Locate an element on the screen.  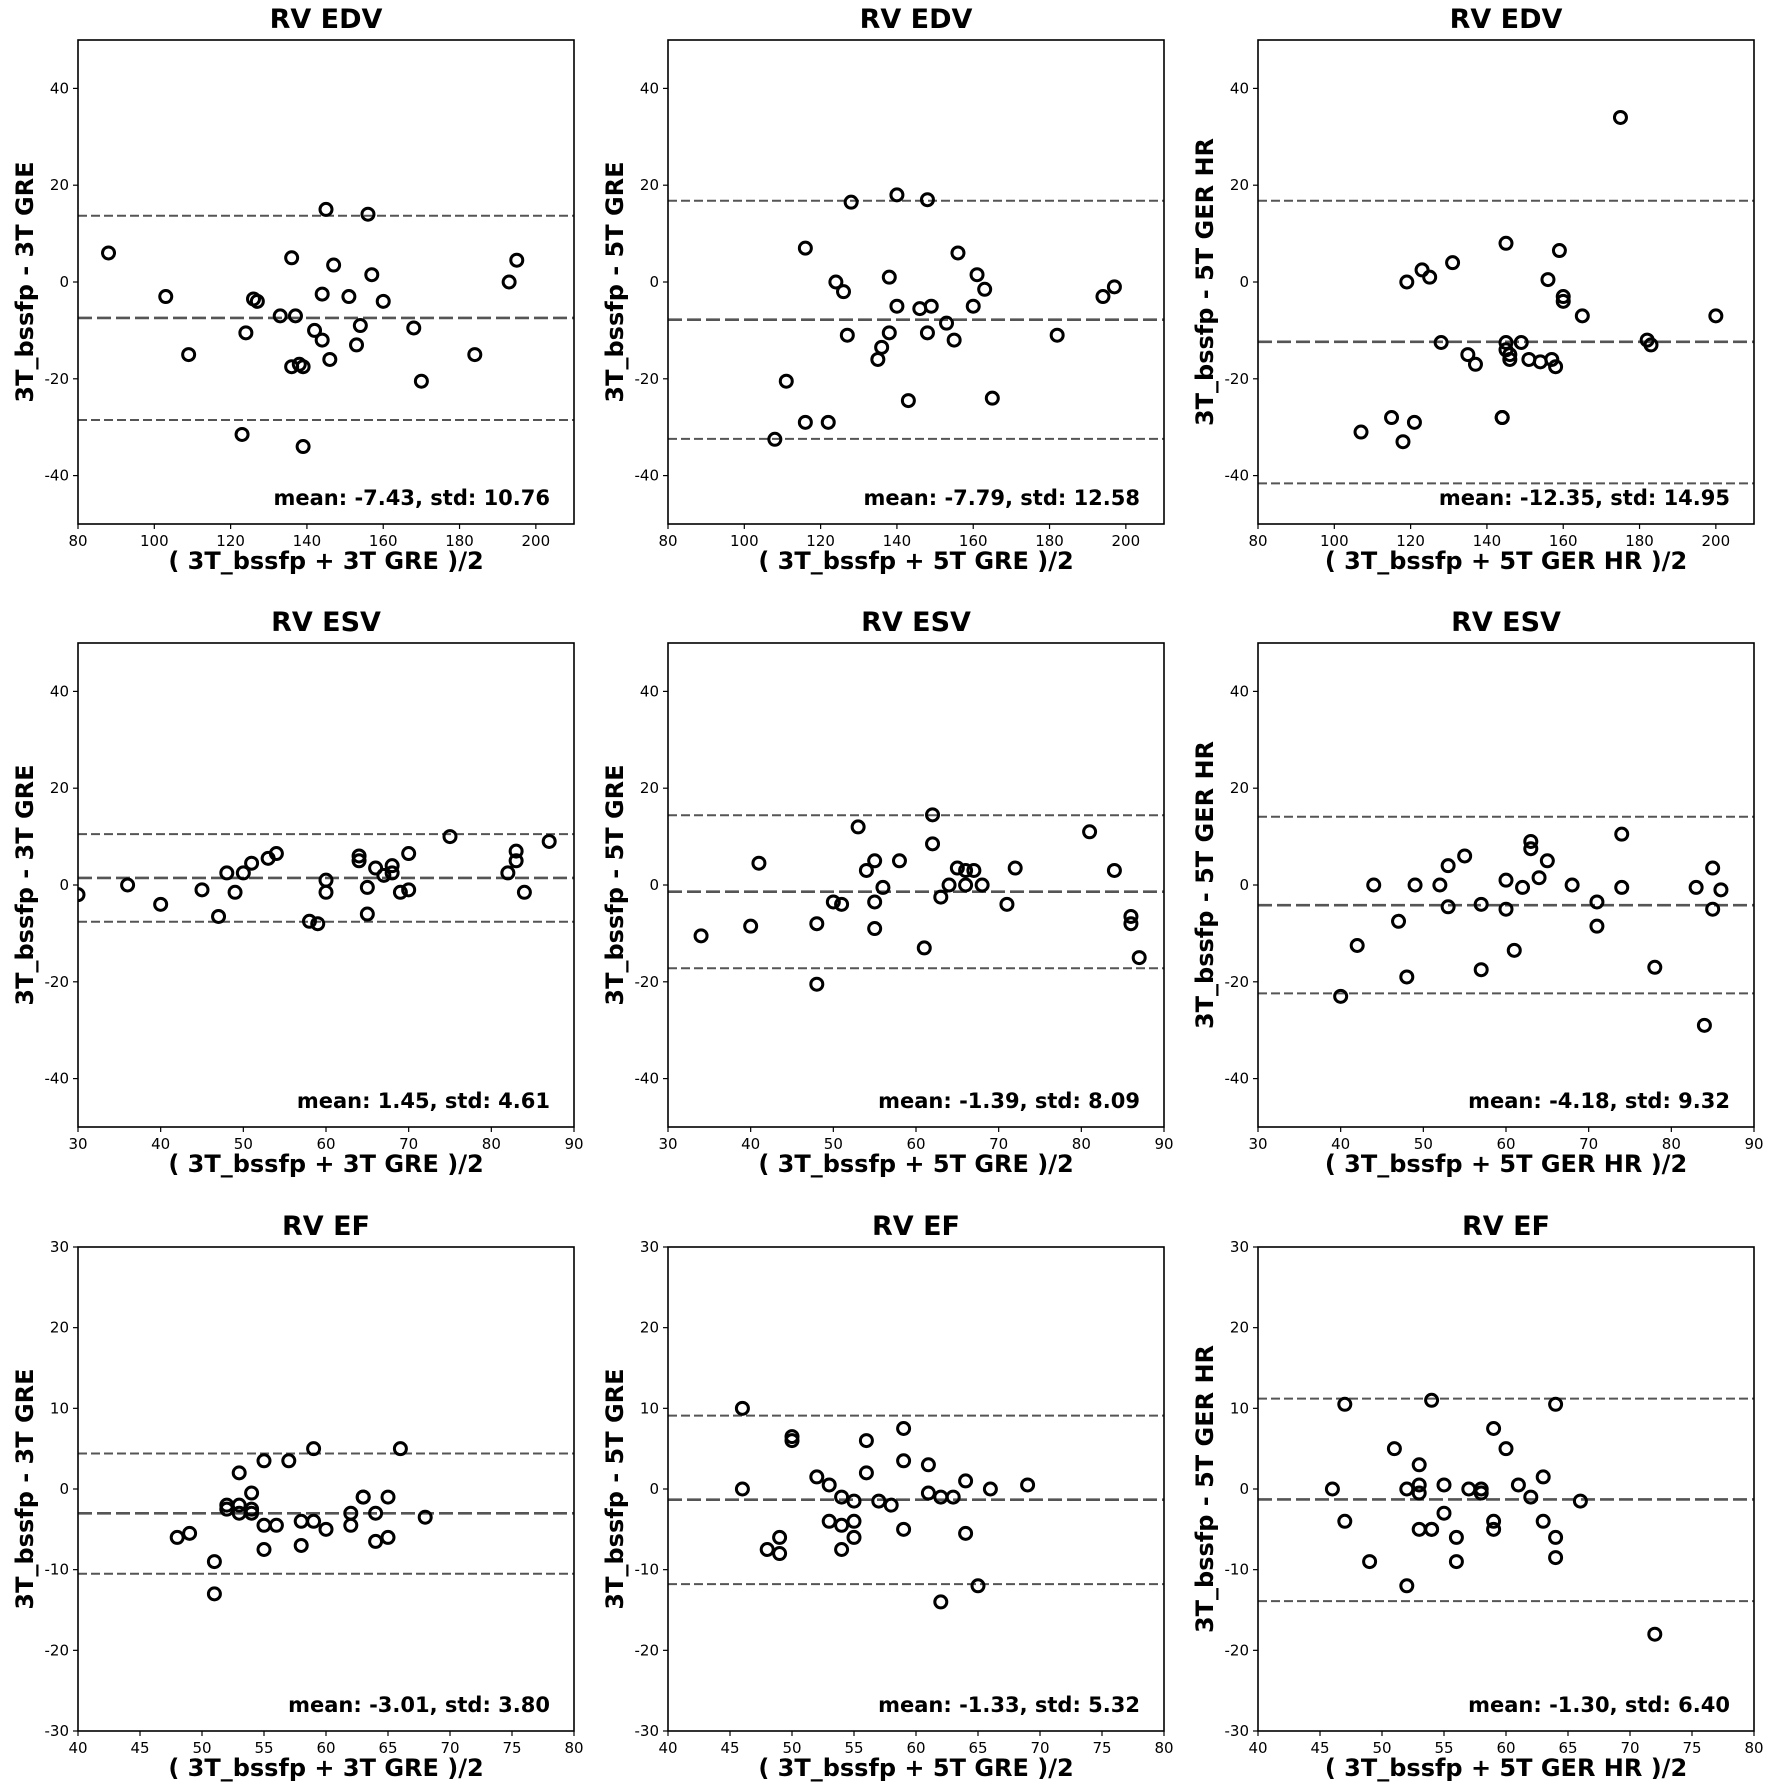
mean-std-annotation: mean: -1.39, std: 8.09 is located at coordinates (1009, 1101).